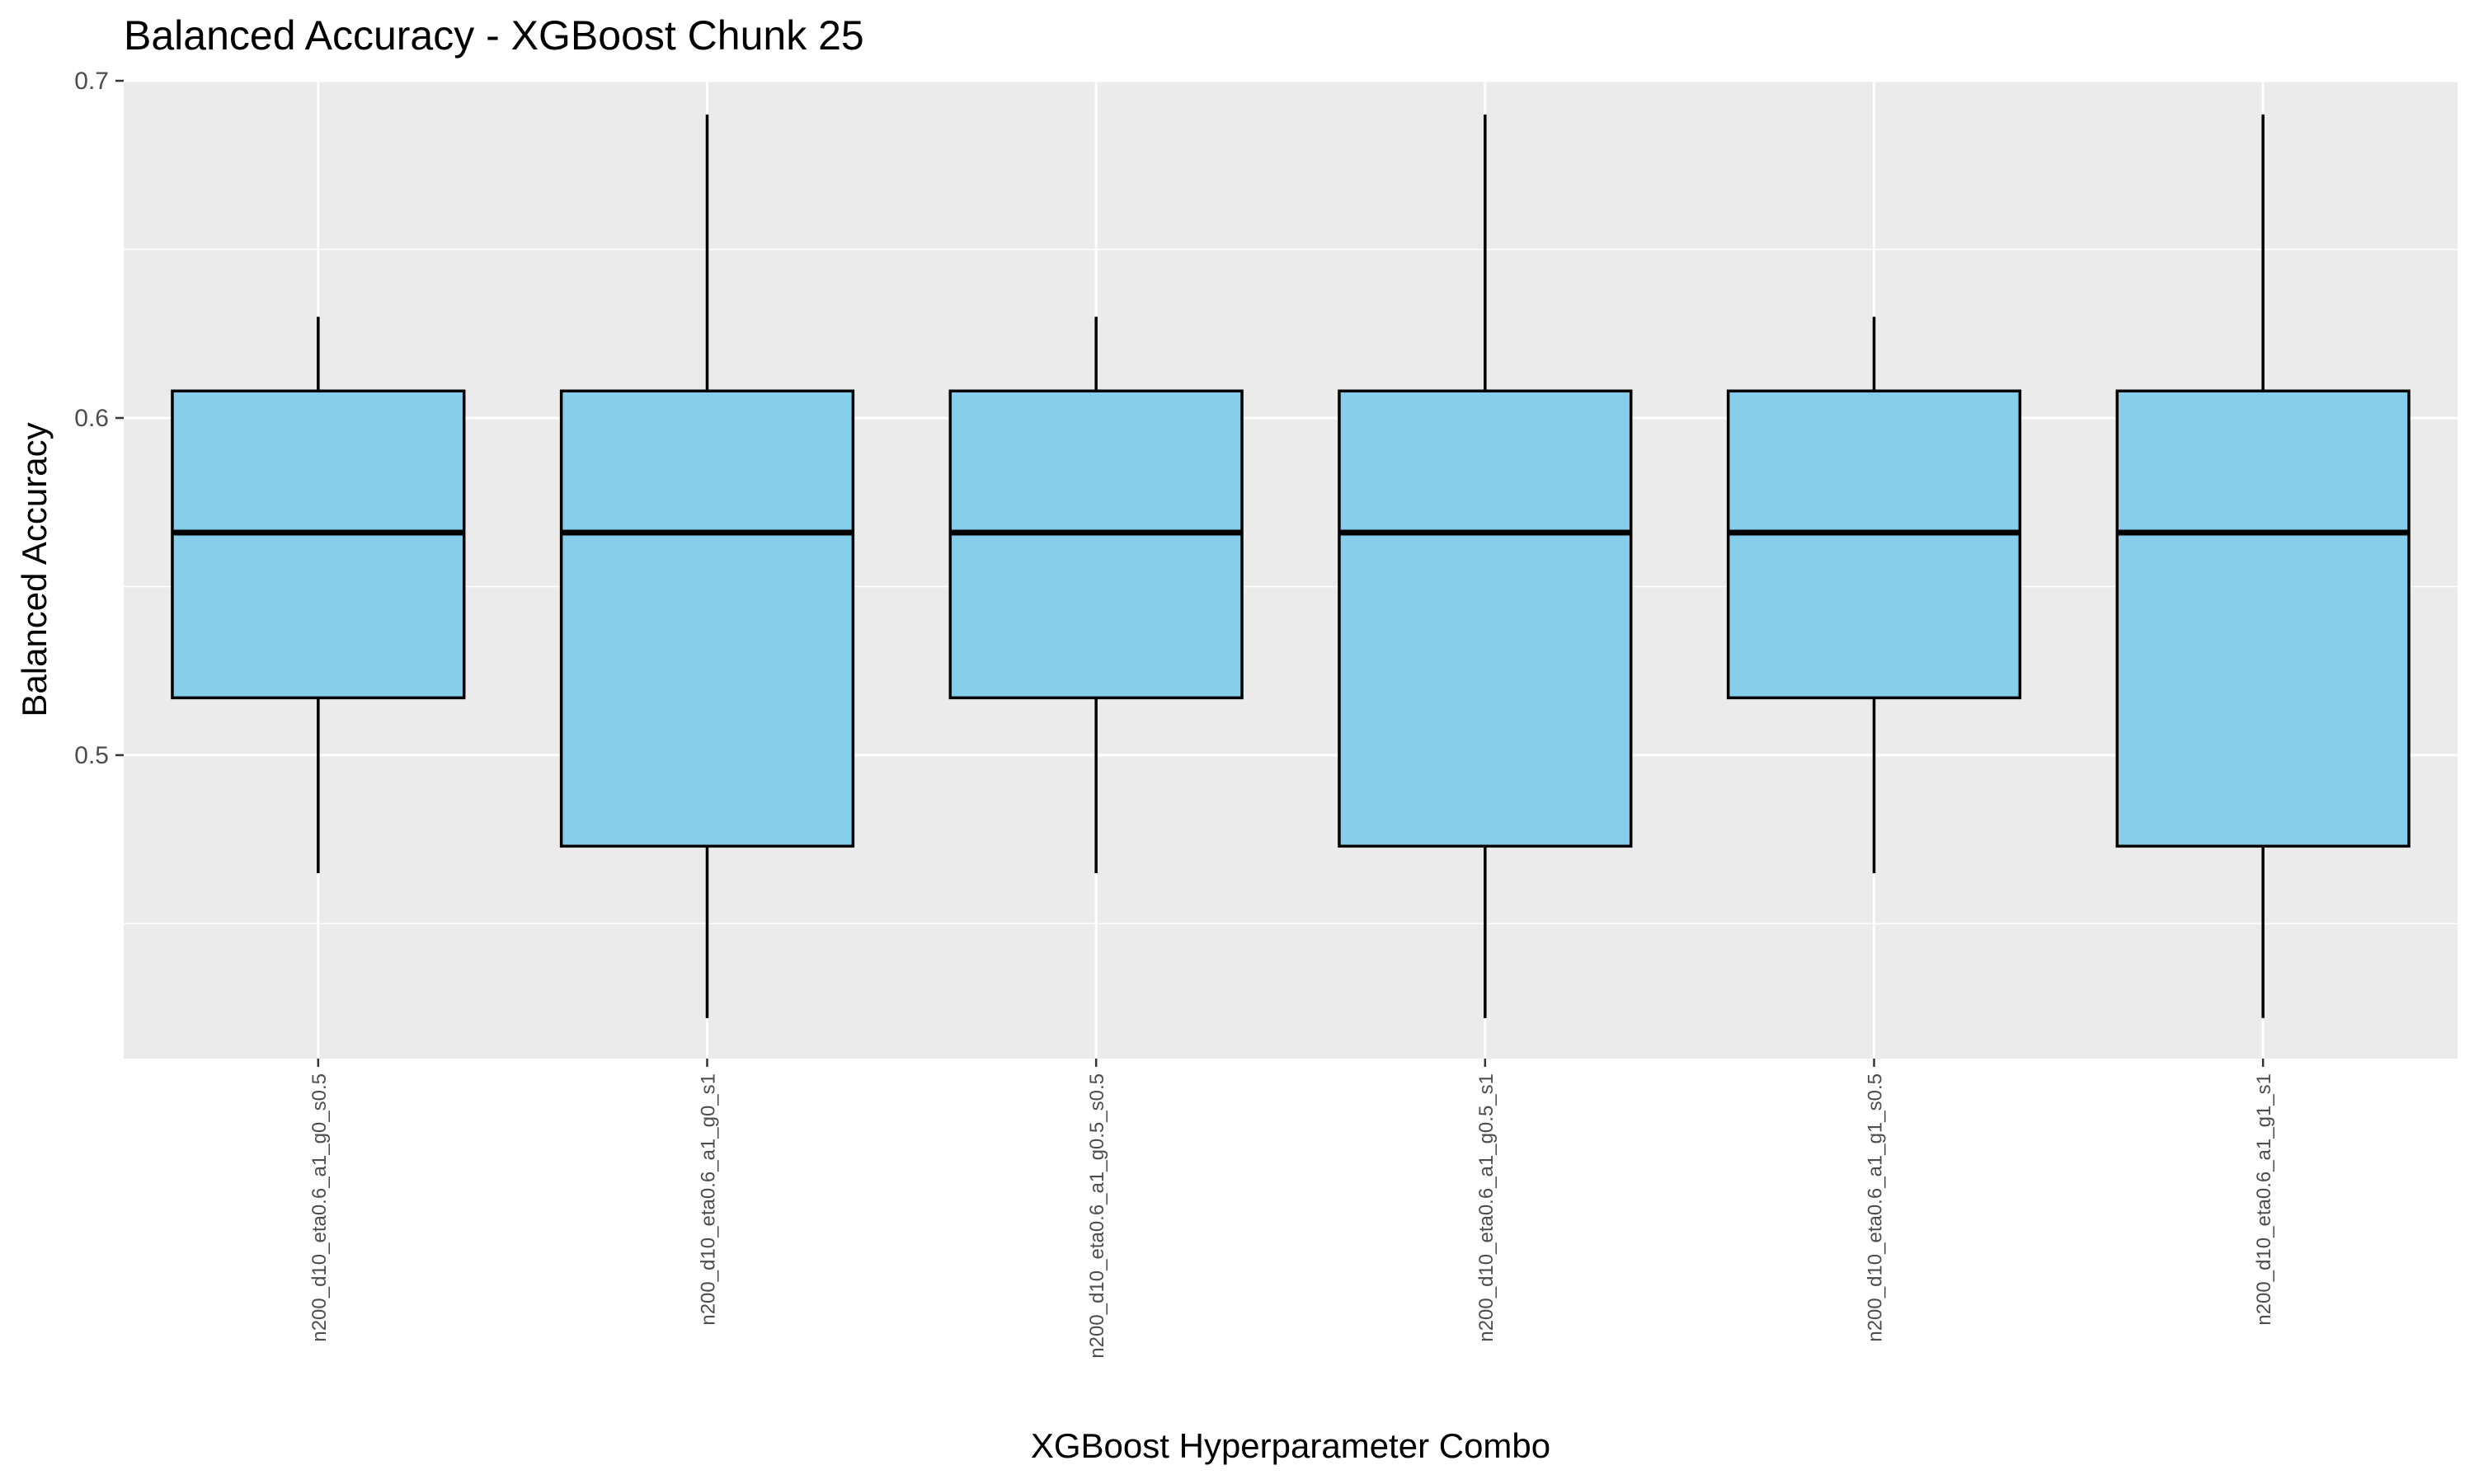 This screenshot has width=2474, height=1484. Describe the element at coordinates (91, 418) in the screenshot. I see `y-tick-label: 0.6` at that location.